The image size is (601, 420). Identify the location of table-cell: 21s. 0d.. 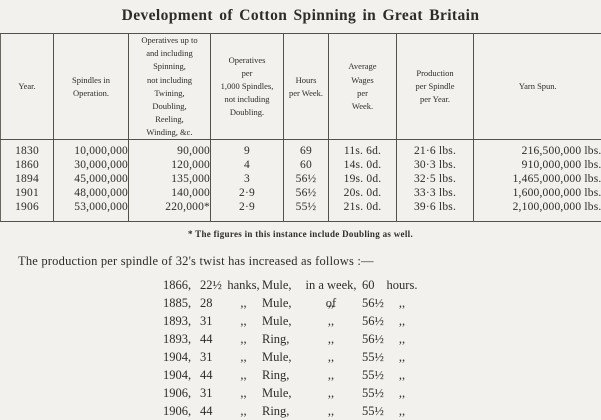
(363, 211).